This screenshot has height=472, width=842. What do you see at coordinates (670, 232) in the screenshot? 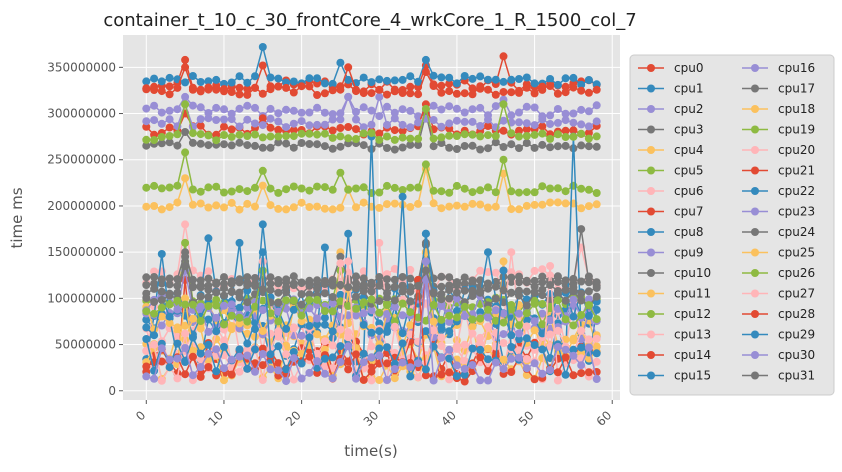
I see `legend-item-cpu8: cpu8` at bounding box center [670, 232].